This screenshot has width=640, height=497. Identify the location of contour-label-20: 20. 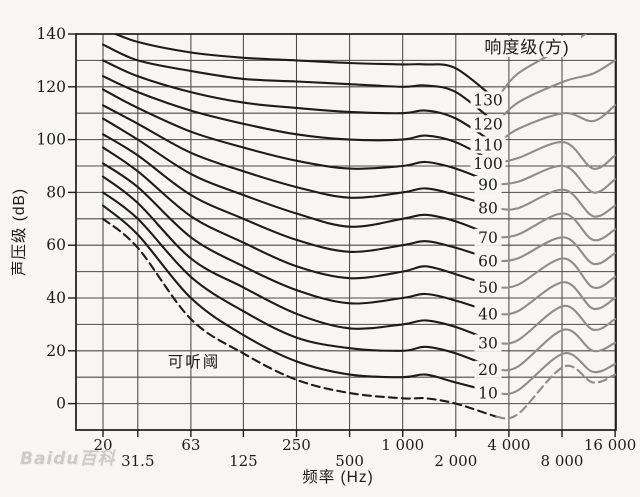
(488, 370).